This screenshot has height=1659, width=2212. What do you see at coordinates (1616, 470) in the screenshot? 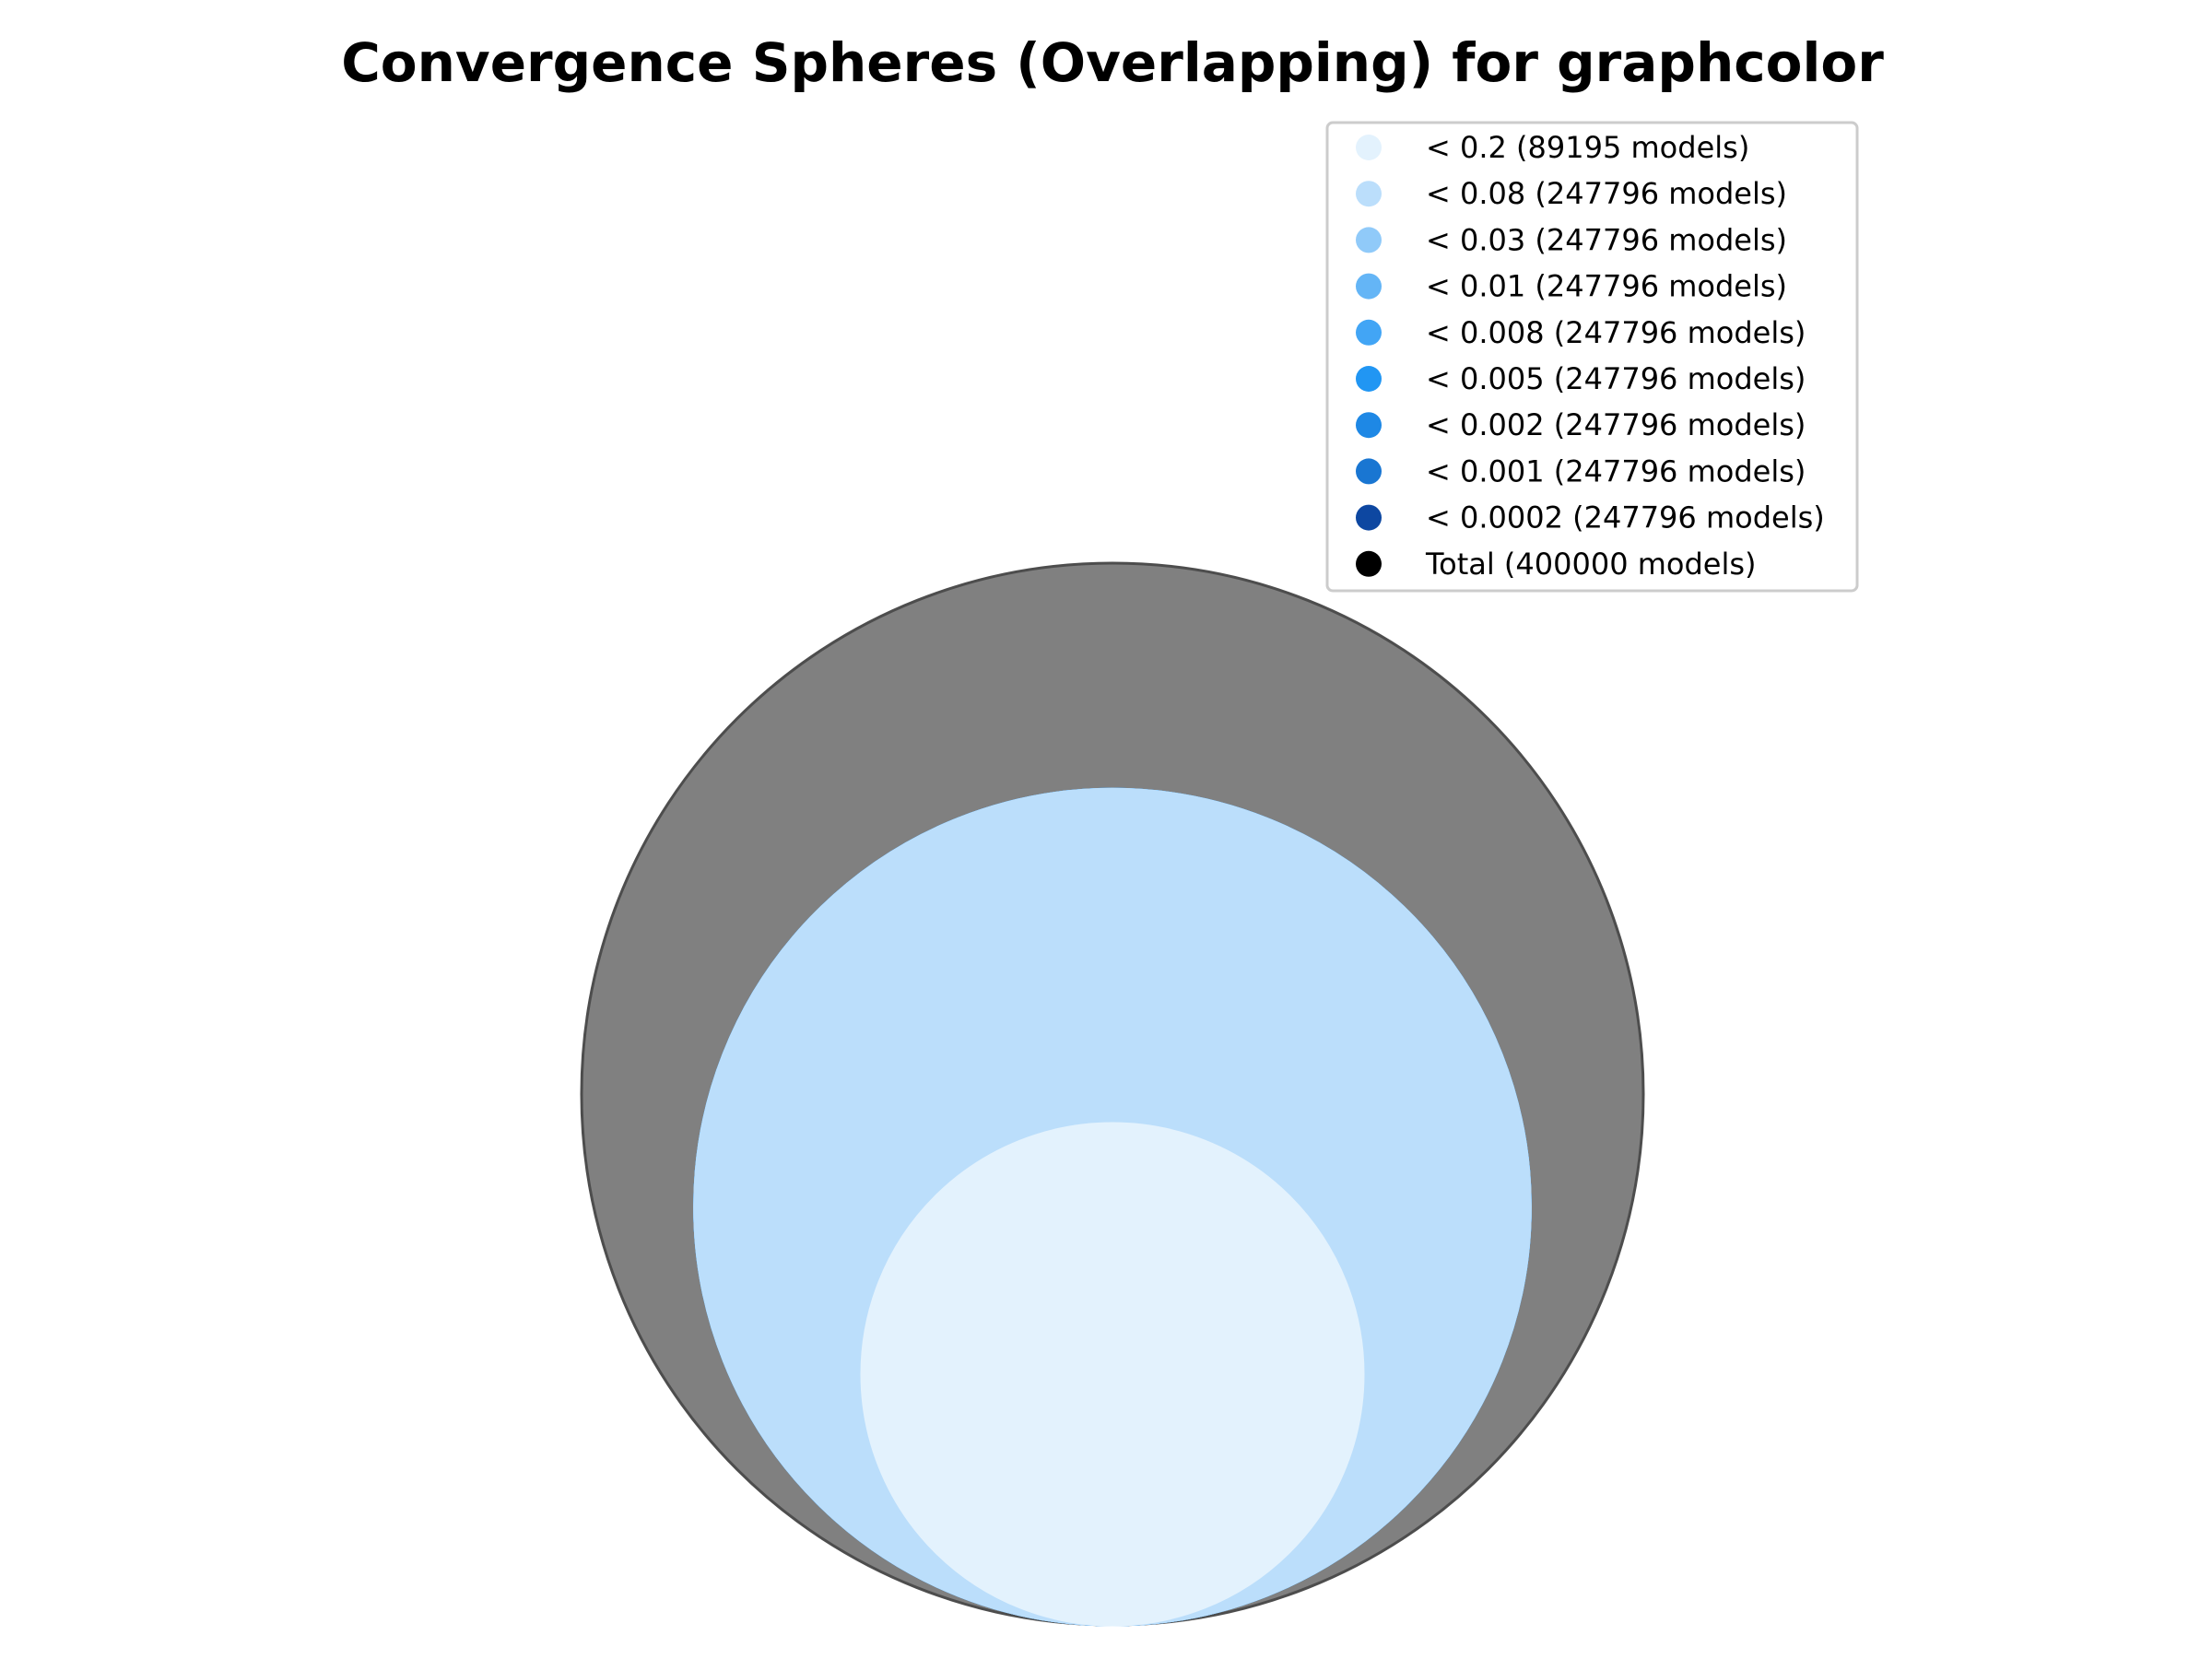
I see `legend-label: < 0.001 (247796 models)` at bounding box center [1616, 470].